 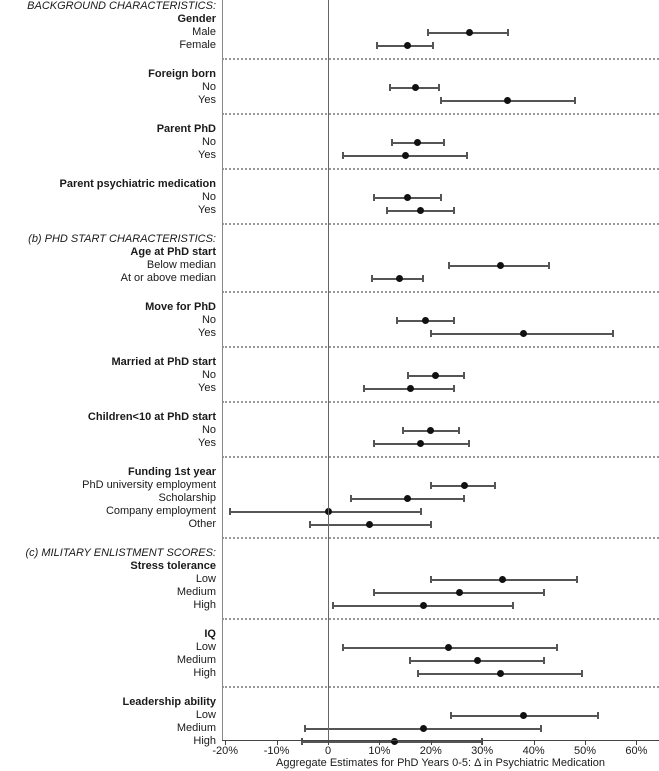 What do you see at coordinates (329, 74) in the screenshot?
I see `group-row: Foreign born` at bounding box center [329, 74].